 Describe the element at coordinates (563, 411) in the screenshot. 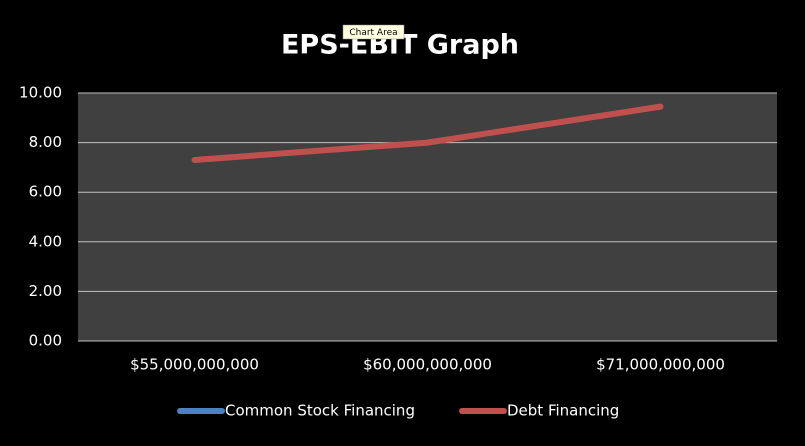

I see `legend-label: Debt Financing` at that location.